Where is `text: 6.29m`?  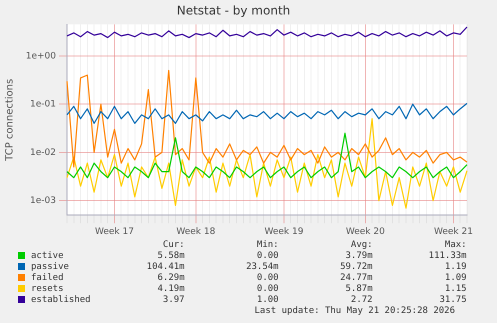
text: 6.29m is located at coordinates (171, 278).